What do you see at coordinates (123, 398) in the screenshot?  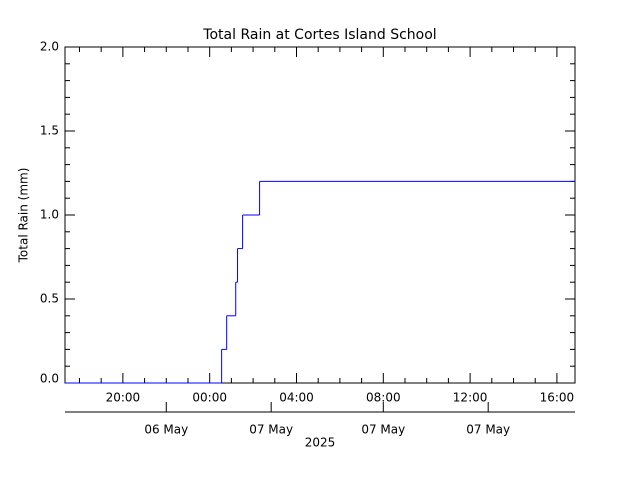 I see `x-tick-label: 20:00` at bounding box center [123, 398].